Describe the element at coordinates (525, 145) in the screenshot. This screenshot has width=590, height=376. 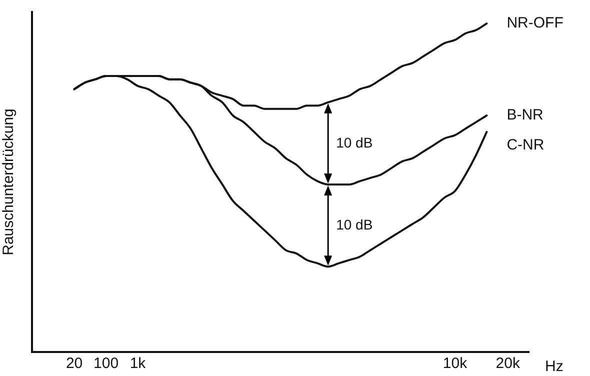
I see `series-label: C-NR` at that location.